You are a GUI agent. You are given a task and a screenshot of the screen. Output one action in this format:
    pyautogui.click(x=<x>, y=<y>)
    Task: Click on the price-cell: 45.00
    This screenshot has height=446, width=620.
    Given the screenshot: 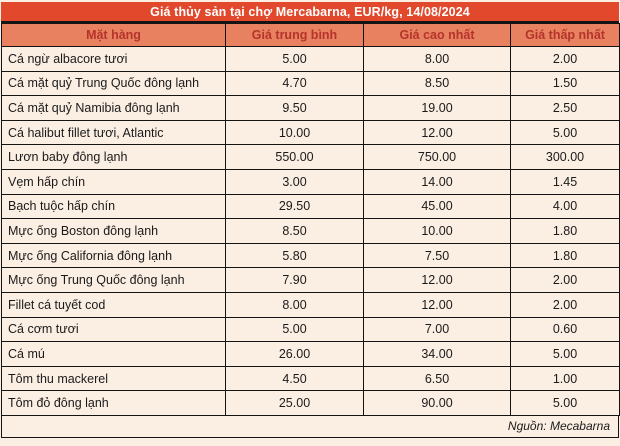 What is the action you would take?
    pyautogui.click(x=437, y=206)
    